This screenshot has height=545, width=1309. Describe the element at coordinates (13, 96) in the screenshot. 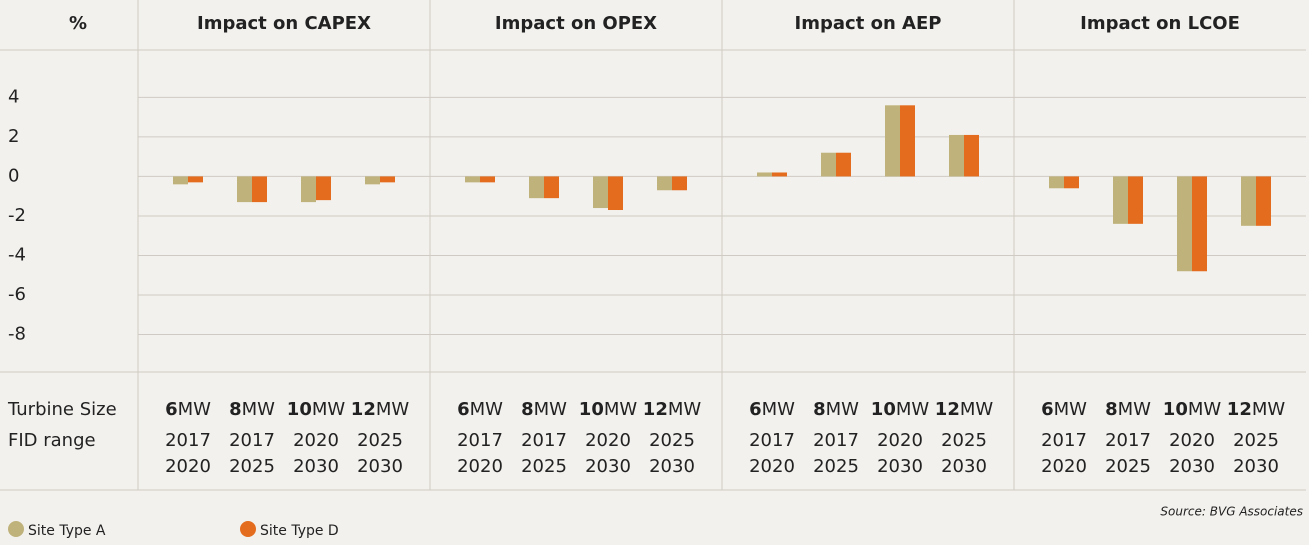

I see `y-tick-label: 4` at that location.